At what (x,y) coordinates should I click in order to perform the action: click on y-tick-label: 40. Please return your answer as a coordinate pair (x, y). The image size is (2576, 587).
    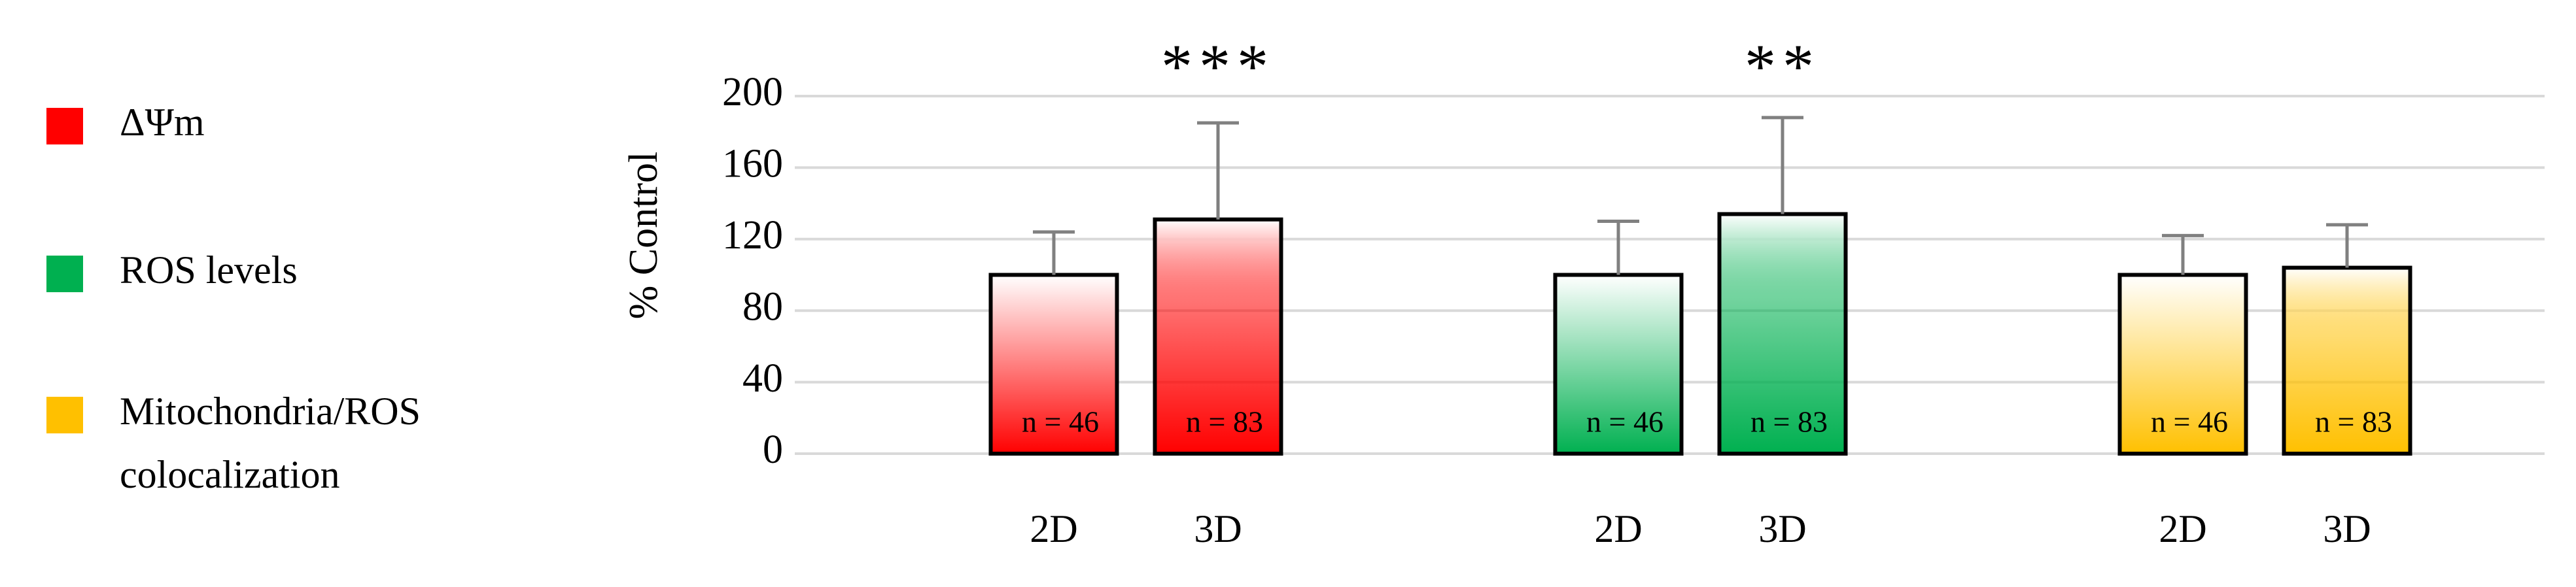
    Looking at the image, I should click on (762, 379).